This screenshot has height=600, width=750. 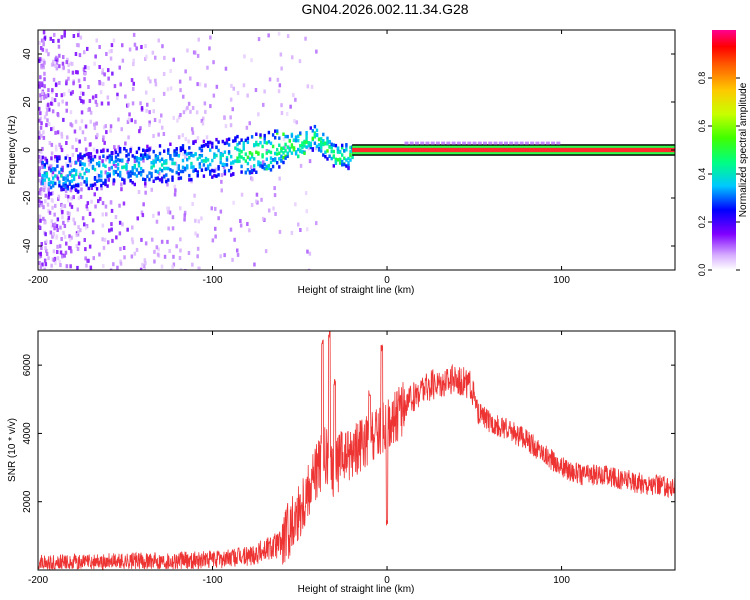 I want to click on x-tick-label: -100, so click(x=213, y=280).